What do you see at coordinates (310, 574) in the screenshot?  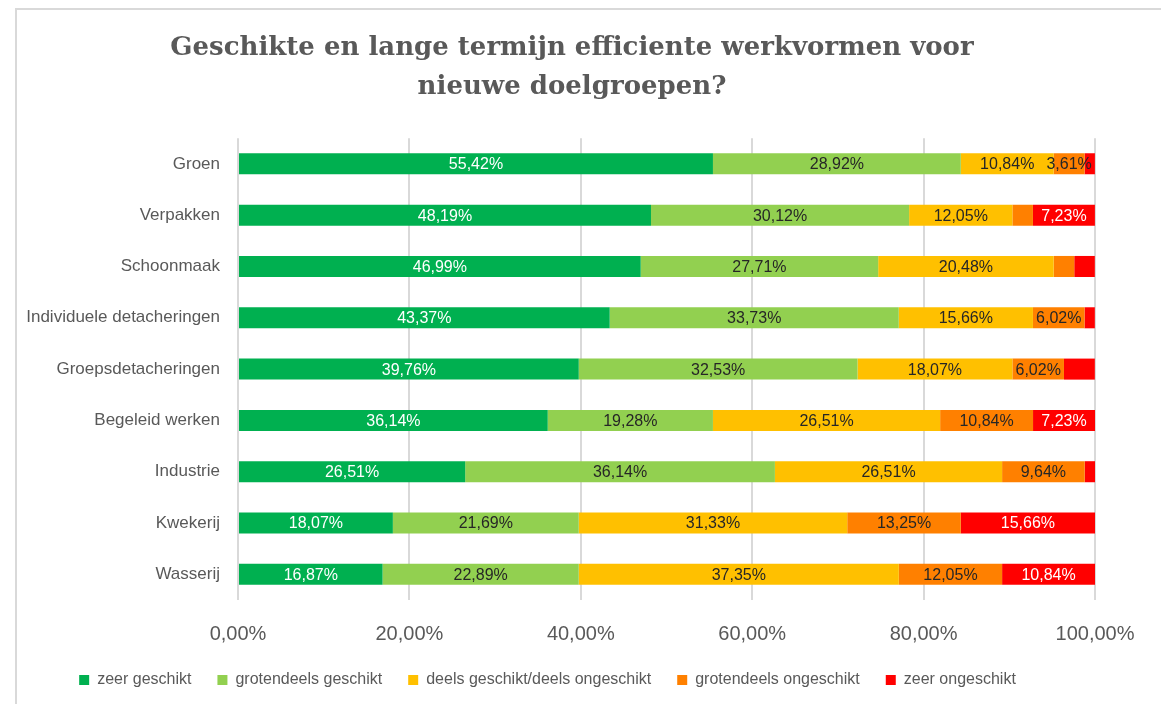 I see `data-label: 16,87%` at bounding box center [310, 574].